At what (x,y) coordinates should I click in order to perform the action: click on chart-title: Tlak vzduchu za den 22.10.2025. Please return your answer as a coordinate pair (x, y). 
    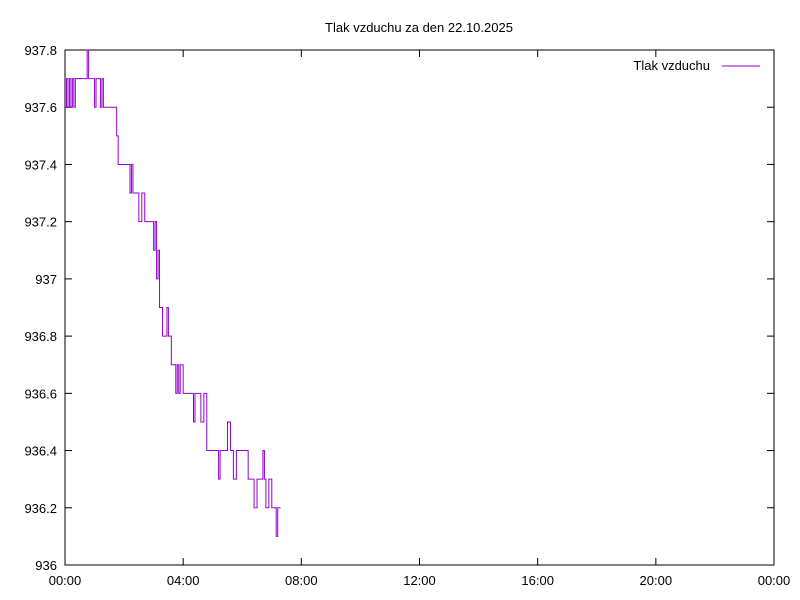
    Looking at the image, I should click on (419, 27).